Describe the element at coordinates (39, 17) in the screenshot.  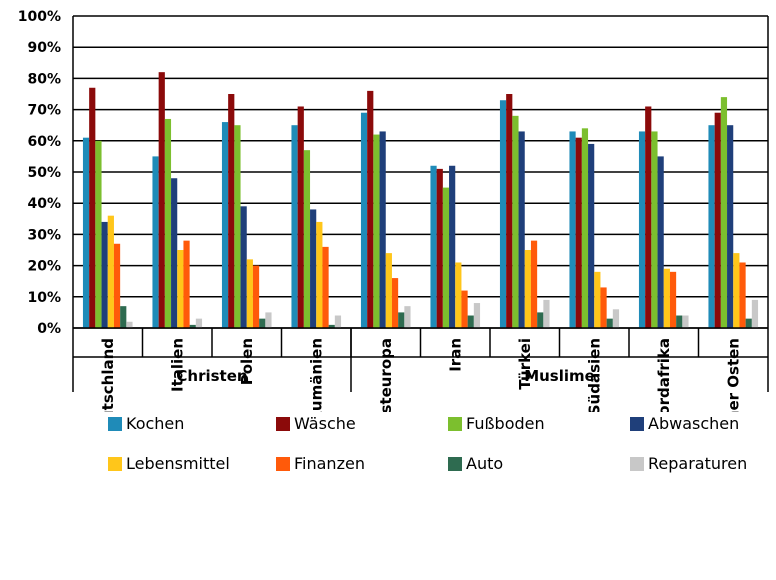
I see `y-tick-label: 100%` at that location.